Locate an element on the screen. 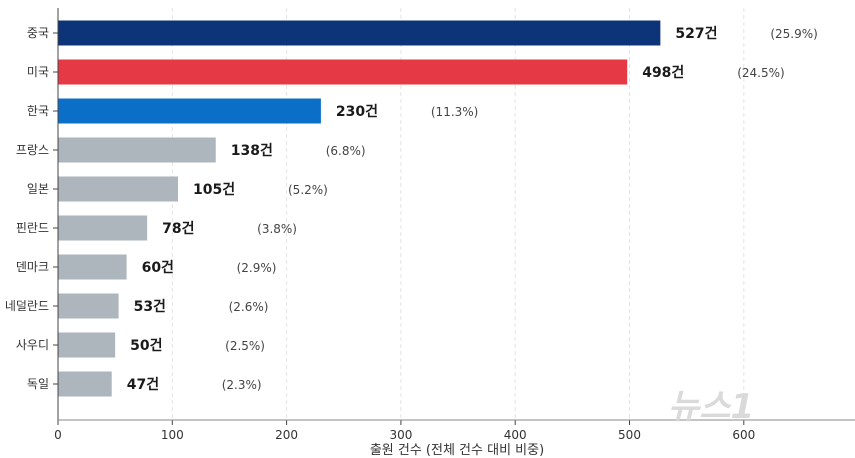  share-label: (25.9%) is located at coordinates (793, 34).